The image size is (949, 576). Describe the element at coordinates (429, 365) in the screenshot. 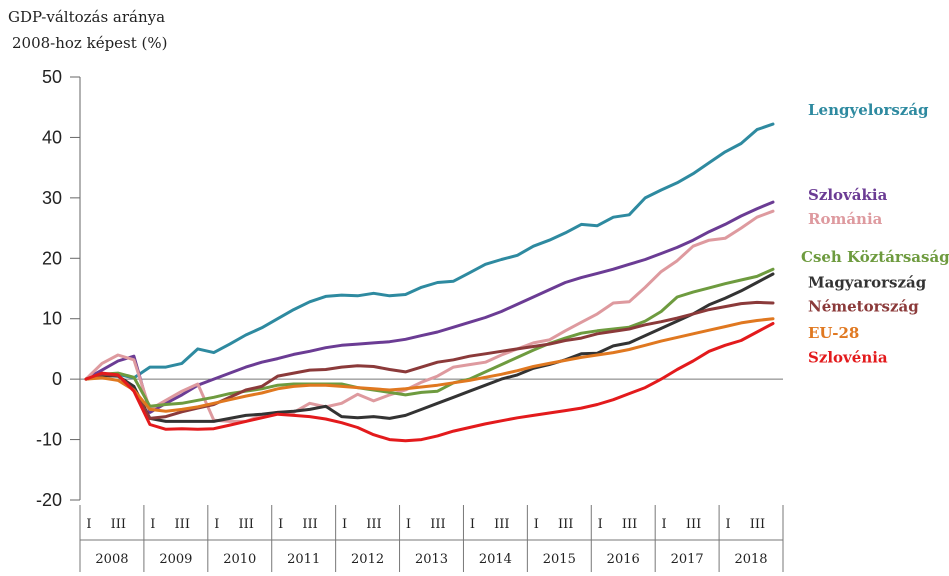

I see `series-line` at that location.